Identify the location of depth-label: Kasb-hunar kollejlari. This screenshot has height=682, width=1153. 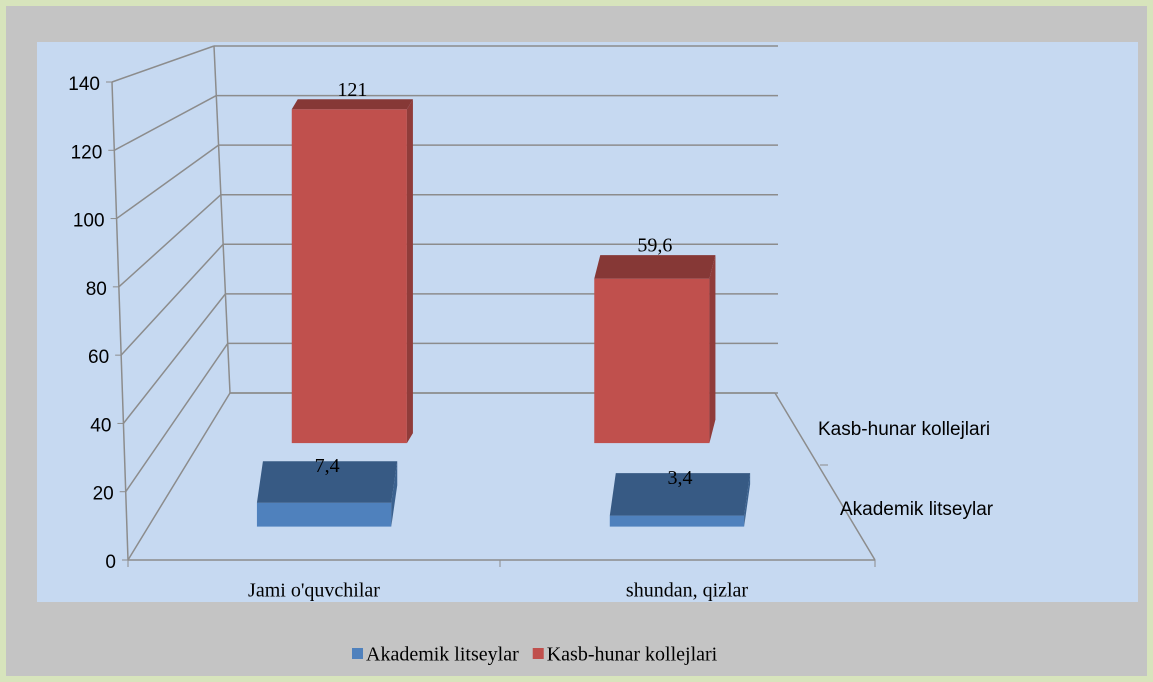
(904, 429).